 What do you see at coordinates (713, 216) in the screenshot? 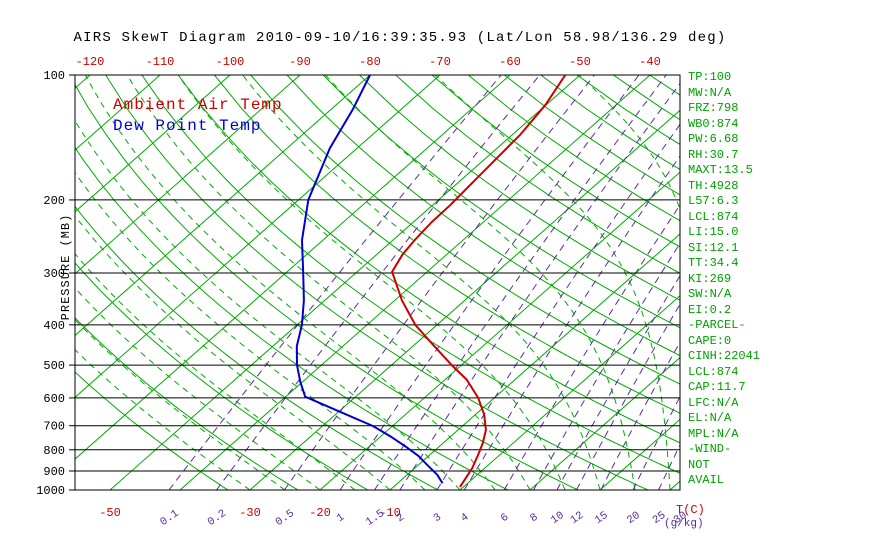
I see `stat-line: LCL:874` at bounding box center [713, 216].